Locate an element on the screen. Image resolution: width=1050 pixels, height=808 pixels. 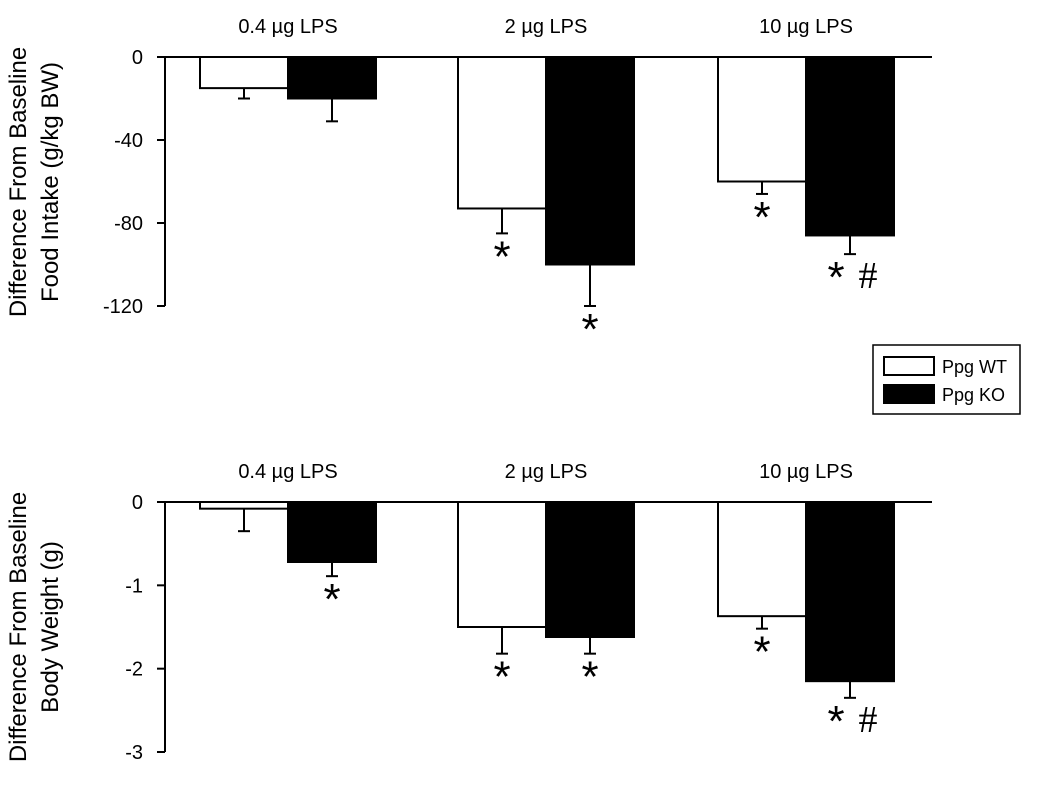
y-tick-label: -2 is located at coordinates (134, 670).